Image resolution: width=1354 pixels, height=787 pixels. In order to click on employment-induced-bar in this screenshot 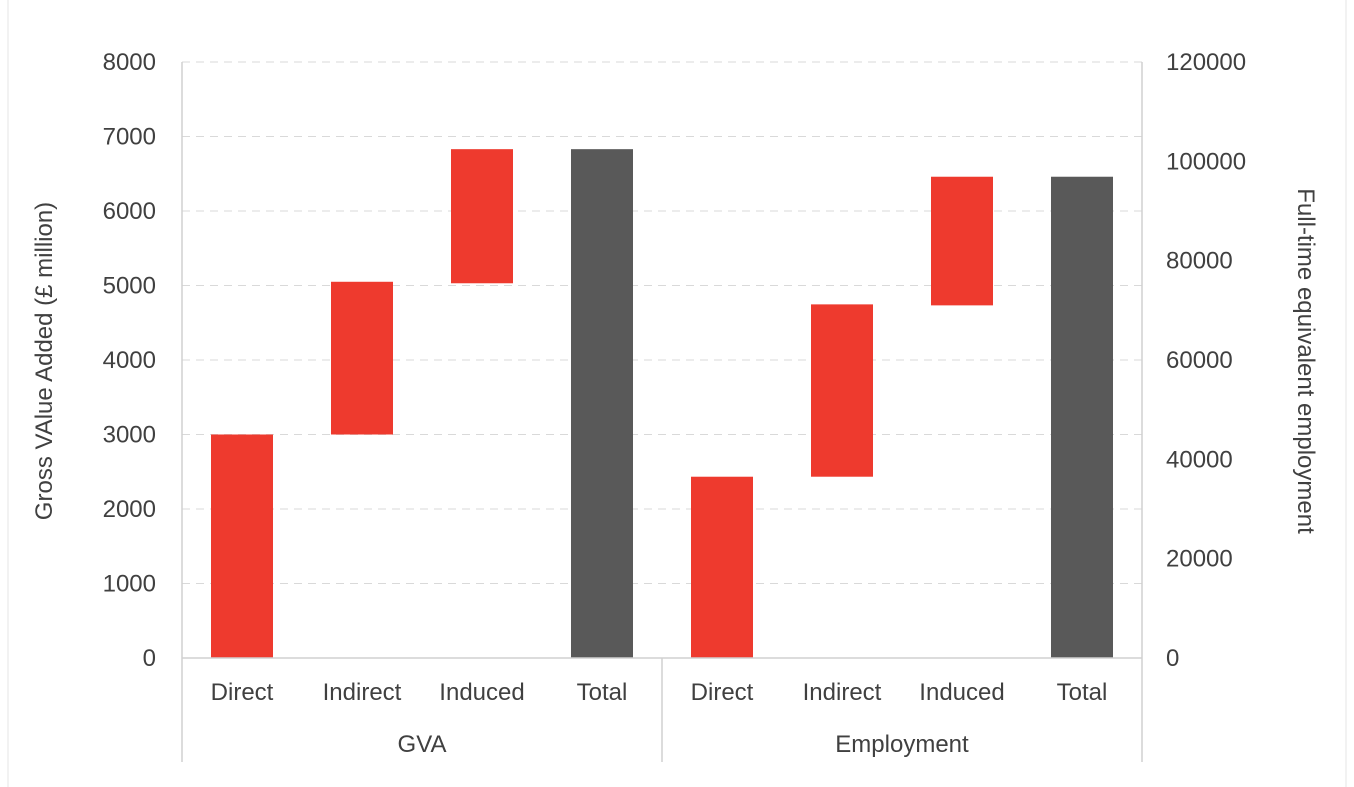, I will do `click(962, 241)`.